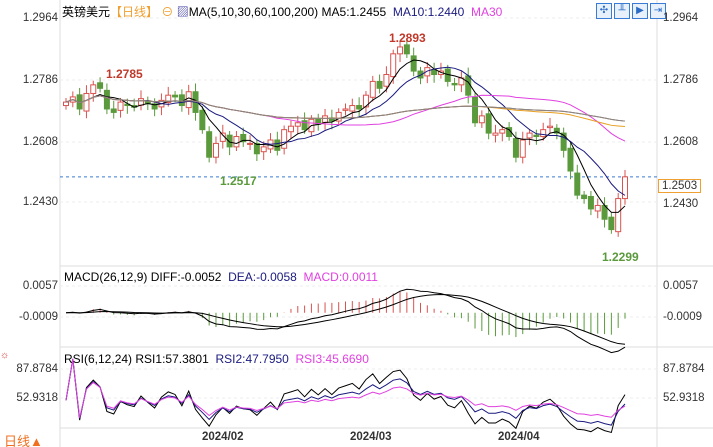  What do you see at coordinates (253, 12) in the screenshot?
I see `ma-label: MA(5,10,30,60,100,200)` at bounding box center [253, 12].